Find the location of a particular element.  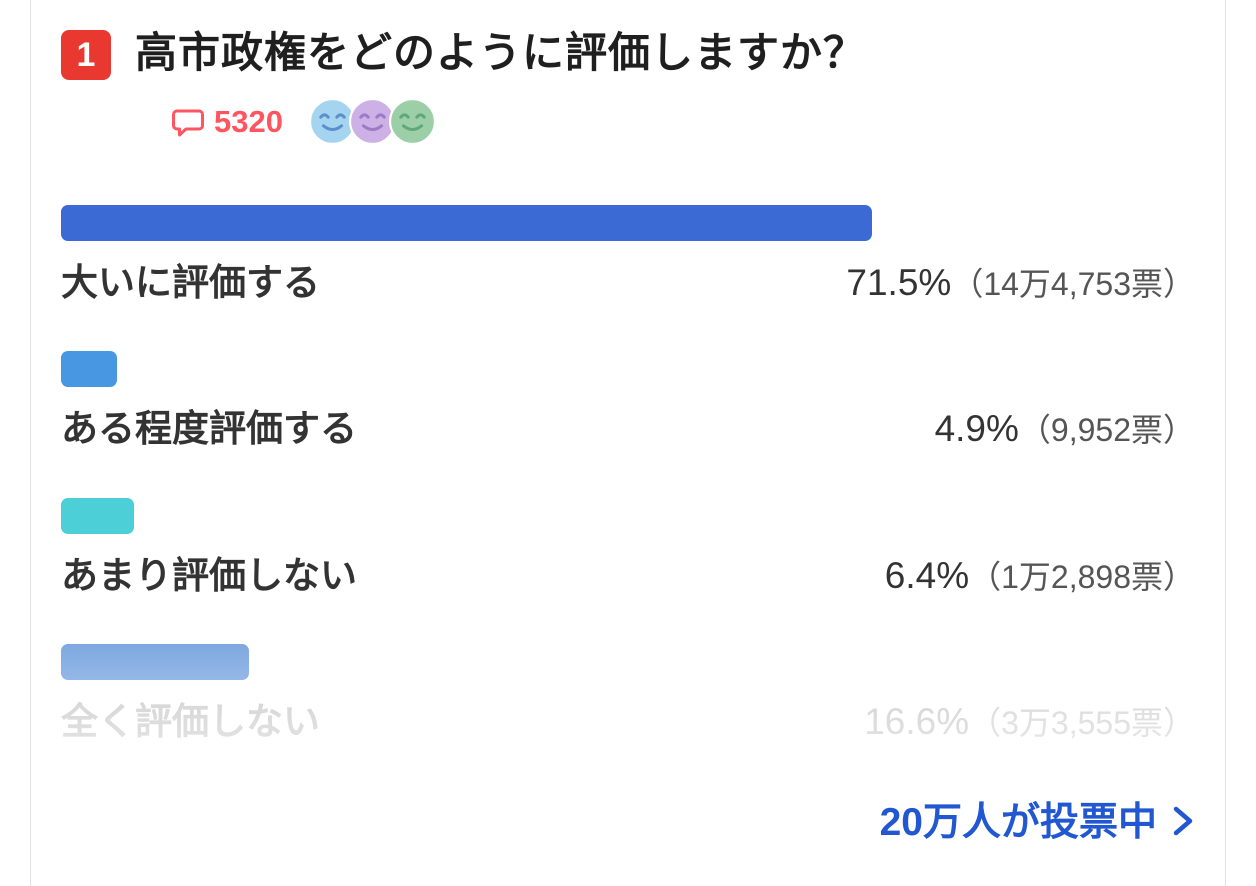

option-votes: （14万4,753票） is located at coordinates (1073, 283).